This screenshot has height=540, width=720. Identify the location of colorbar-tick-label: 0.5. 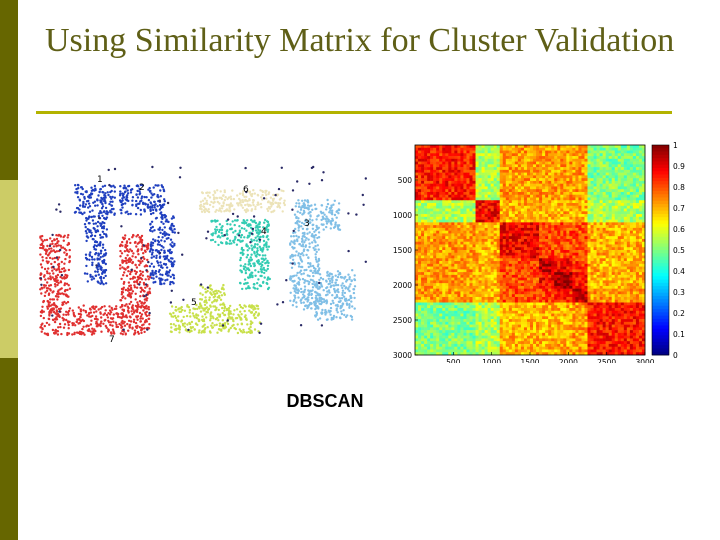
(679, 250).